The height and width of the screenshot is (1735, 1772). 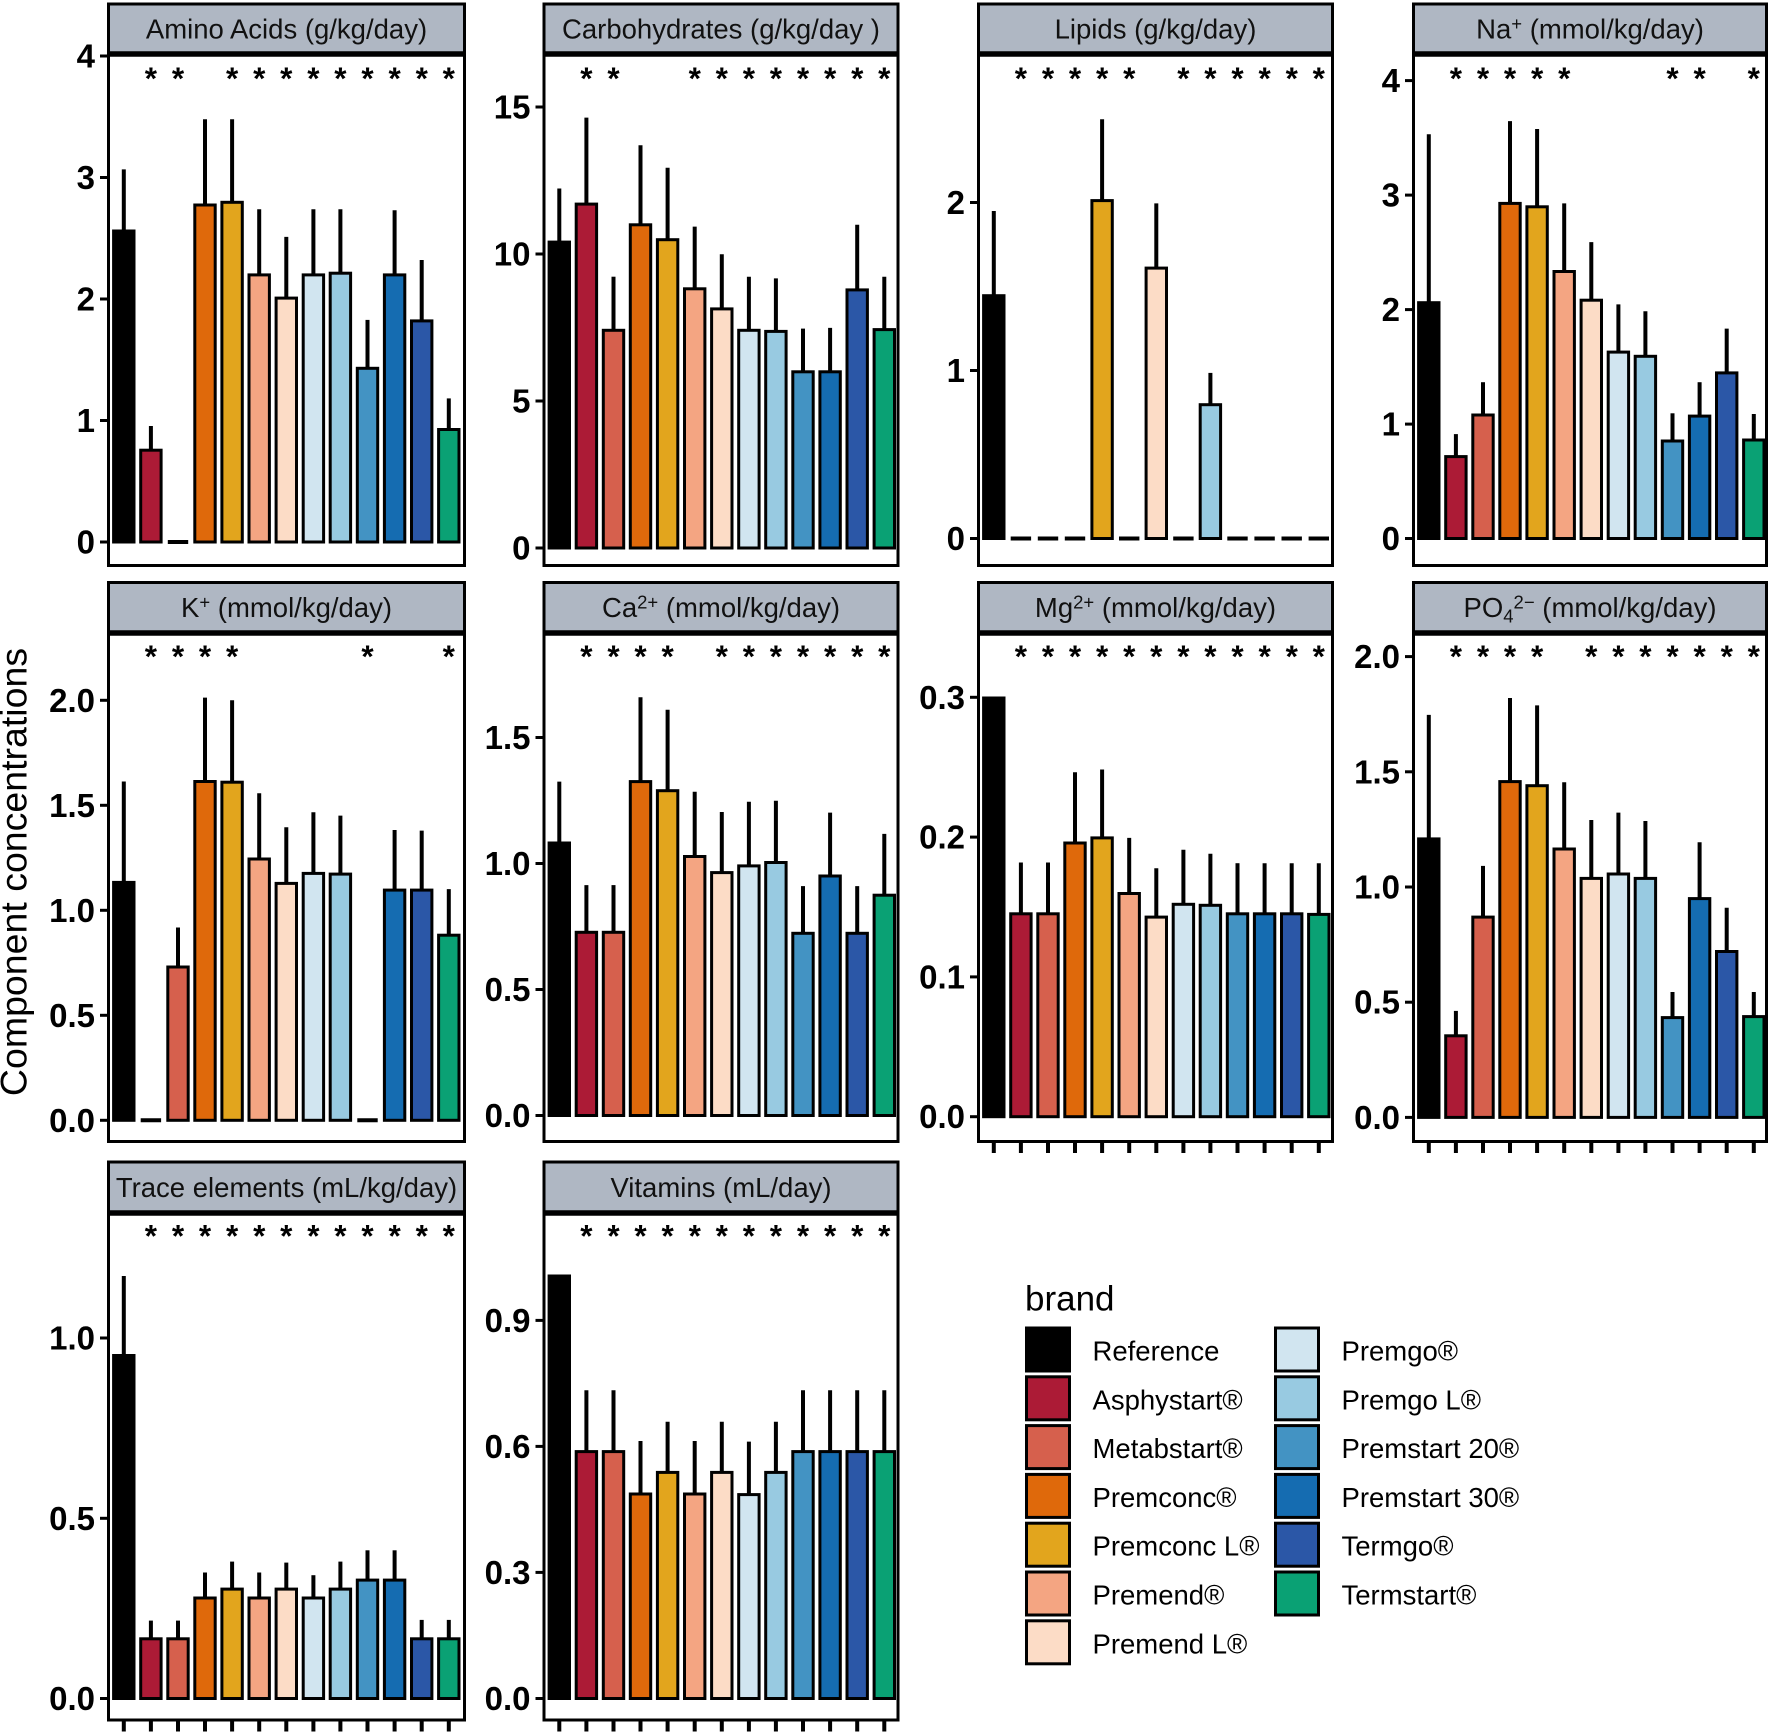 What do you see at coordinates (508, 1572) in the screenshot?
I see `svg-text: 0.3` at bounding box center [508, 1572].